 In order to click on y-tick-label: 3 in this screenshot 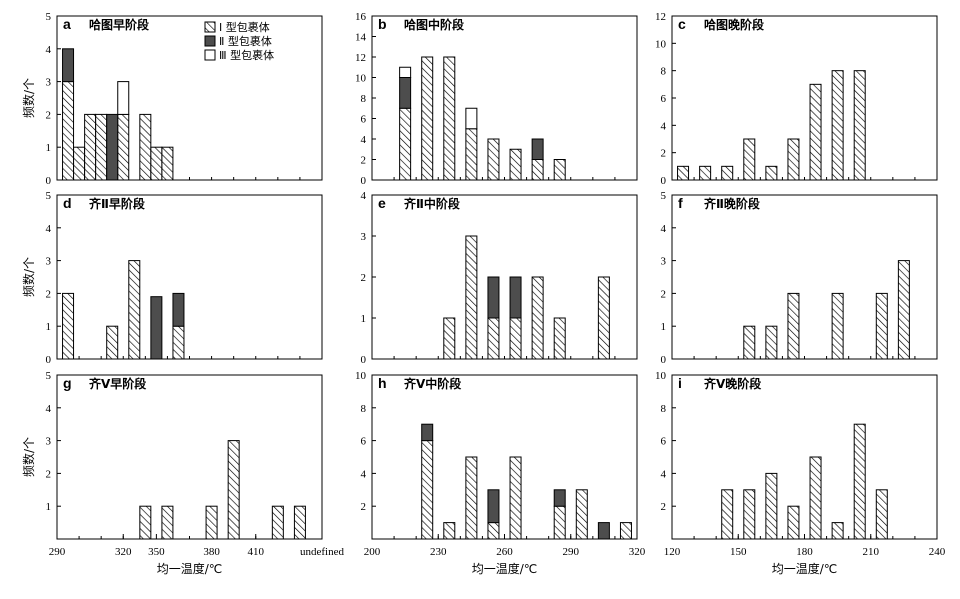, I will do `click(364, 237)`.